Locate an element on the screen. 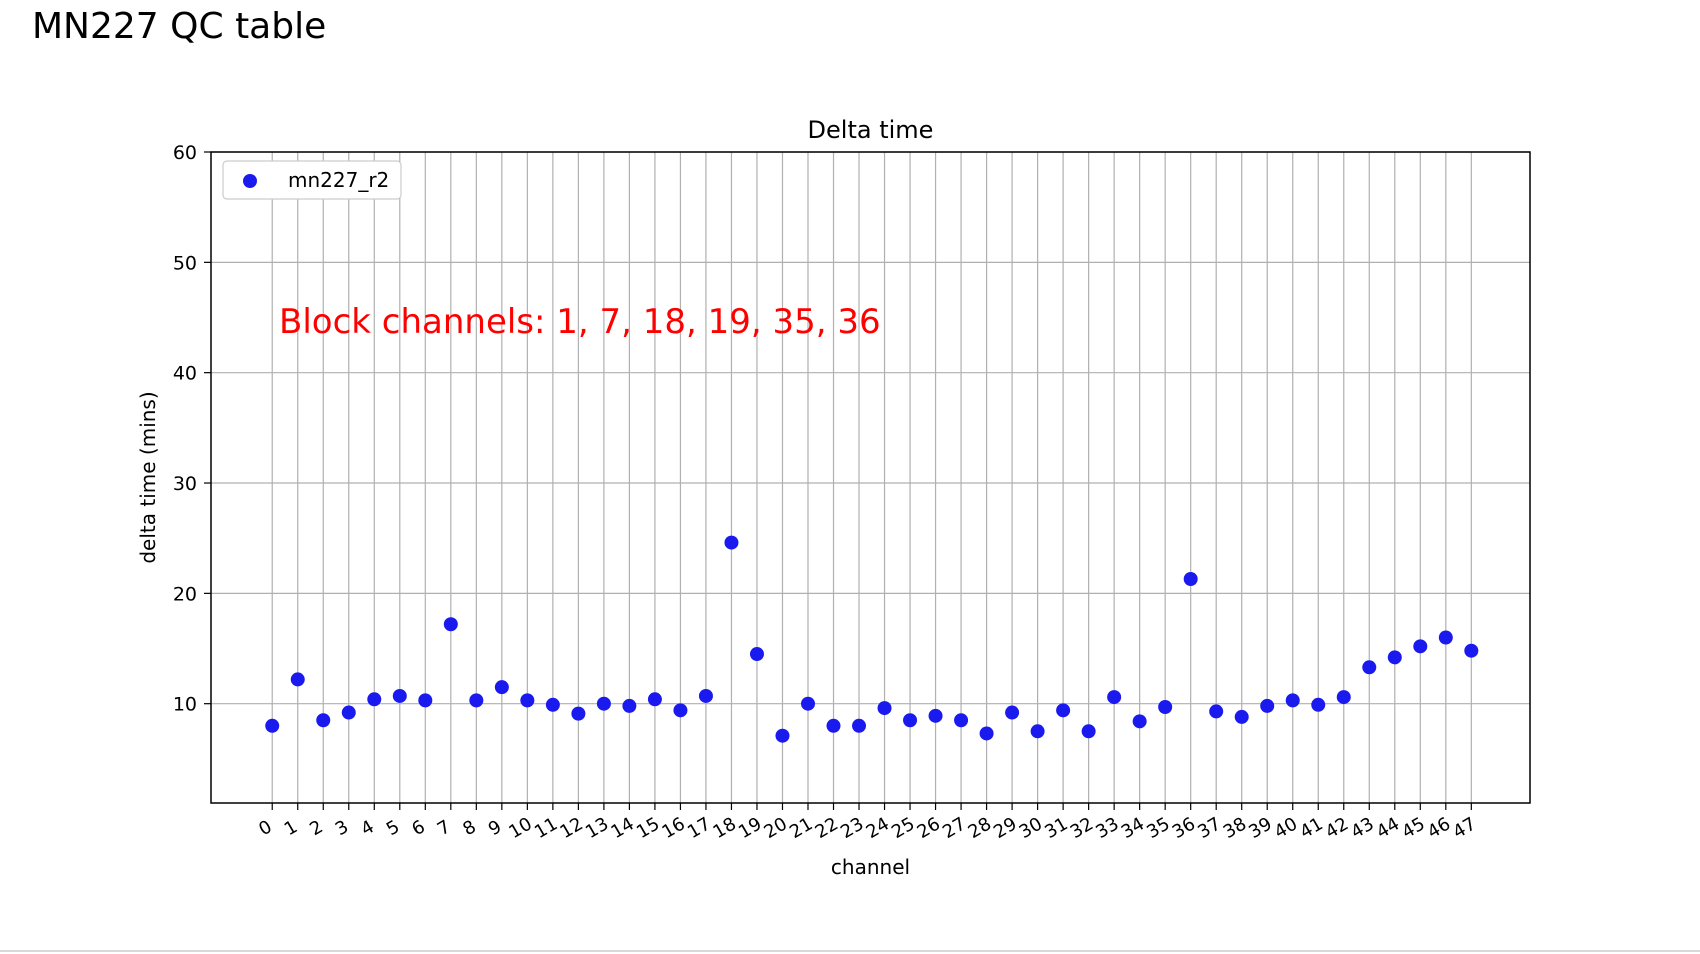  legend: mn227_r2 is located at coordinates (312, 180).